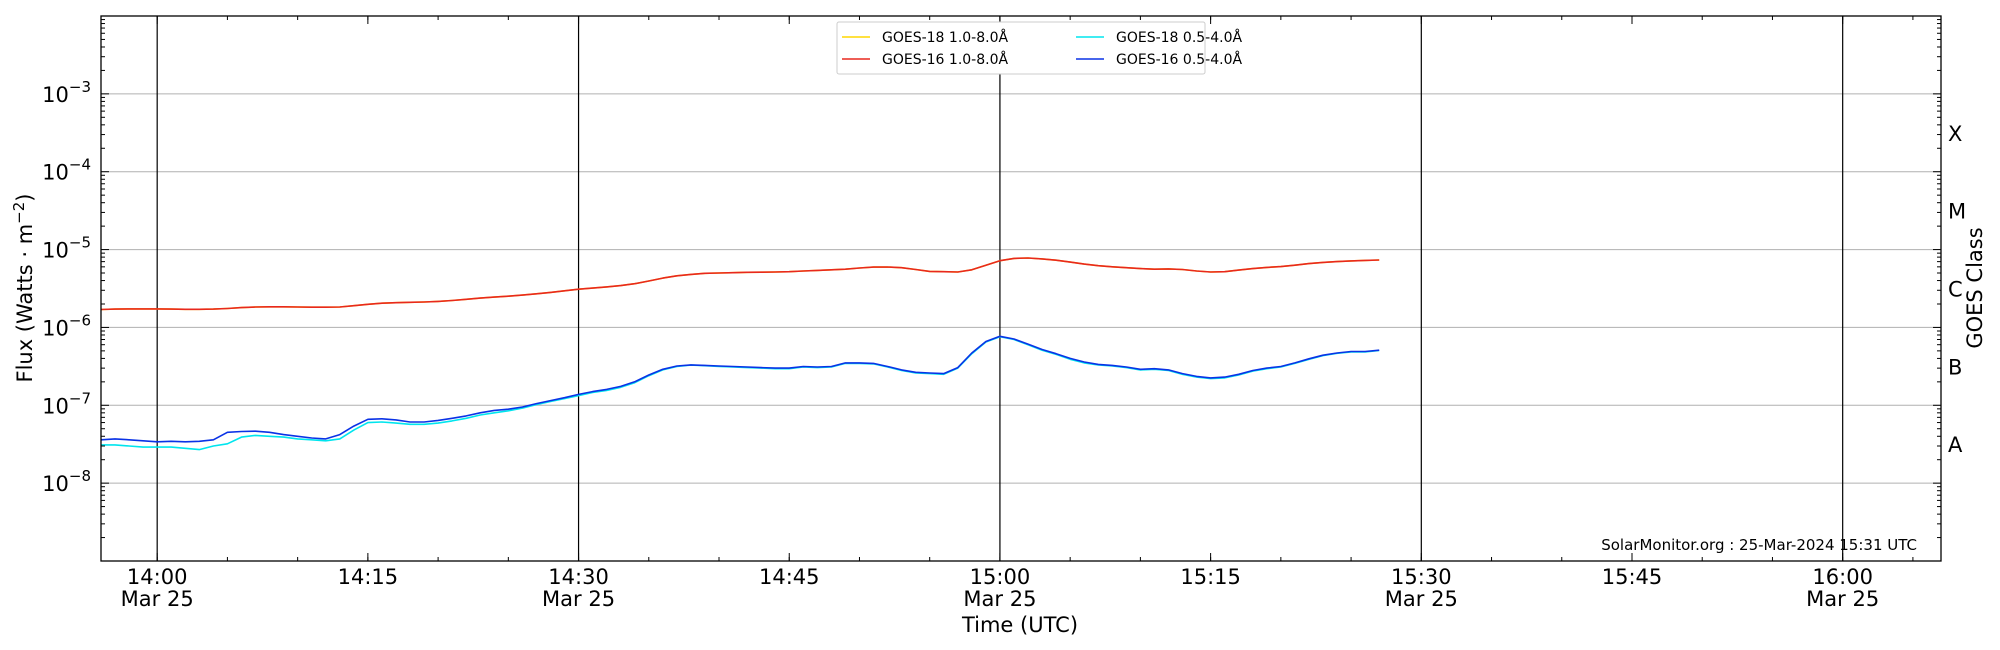  Describe the element at coordinates (1957, 212) in the screenshot. I see `goes-class-label: M` at that location.